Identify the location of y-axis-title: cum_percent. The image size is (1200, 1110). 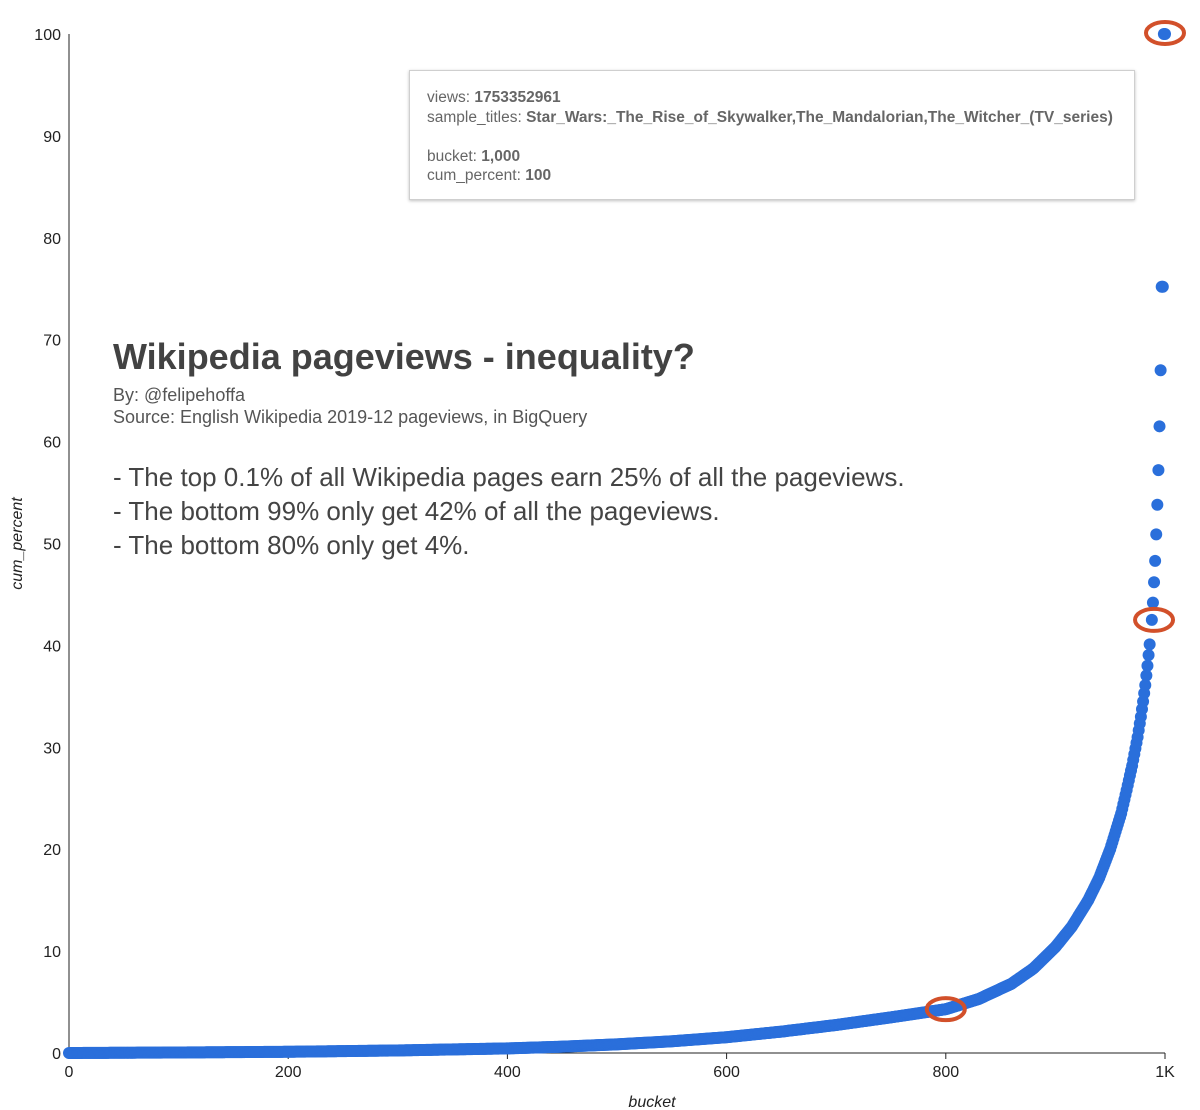
(17, 543).